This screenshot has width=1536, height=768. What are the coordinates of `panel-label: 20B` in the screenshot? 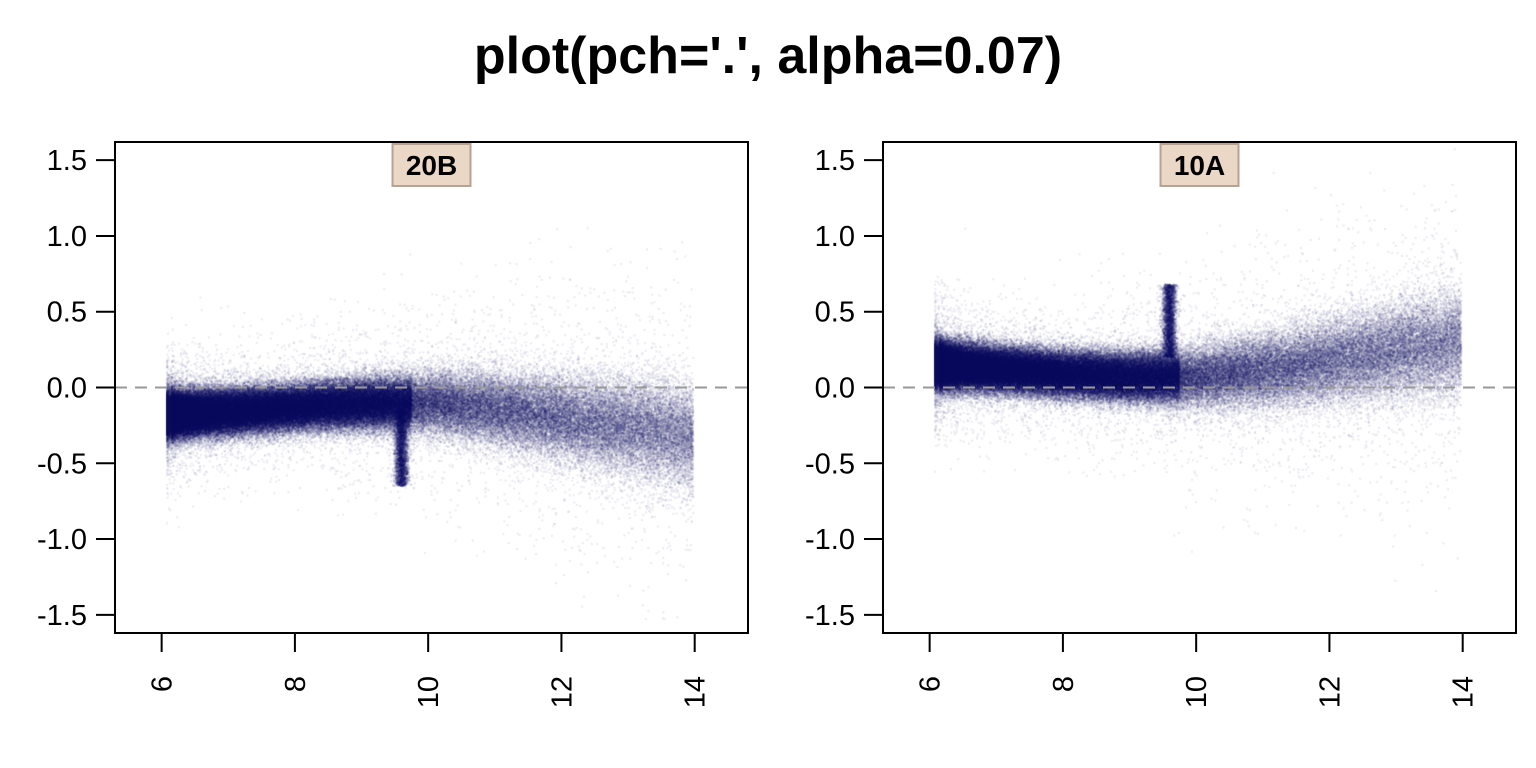 It's located at (431, 165).